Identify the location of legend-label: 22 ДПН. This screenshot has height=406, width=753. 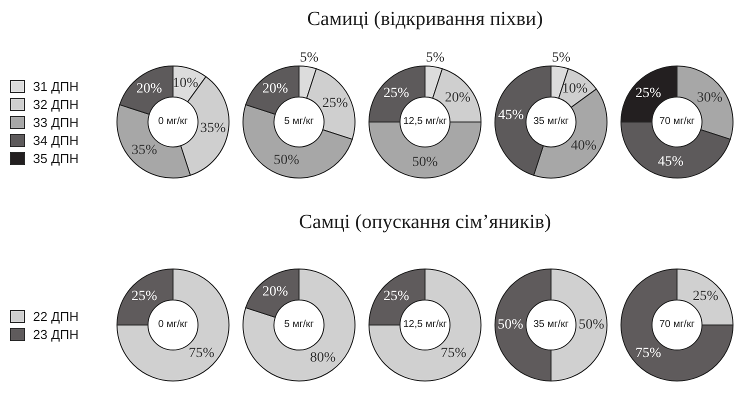
(56, 316).